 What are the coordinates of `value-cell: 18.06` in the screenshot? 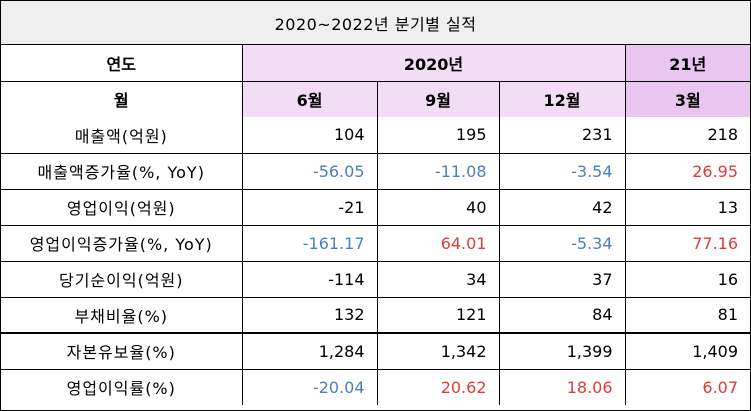 It's located at (562, 386).